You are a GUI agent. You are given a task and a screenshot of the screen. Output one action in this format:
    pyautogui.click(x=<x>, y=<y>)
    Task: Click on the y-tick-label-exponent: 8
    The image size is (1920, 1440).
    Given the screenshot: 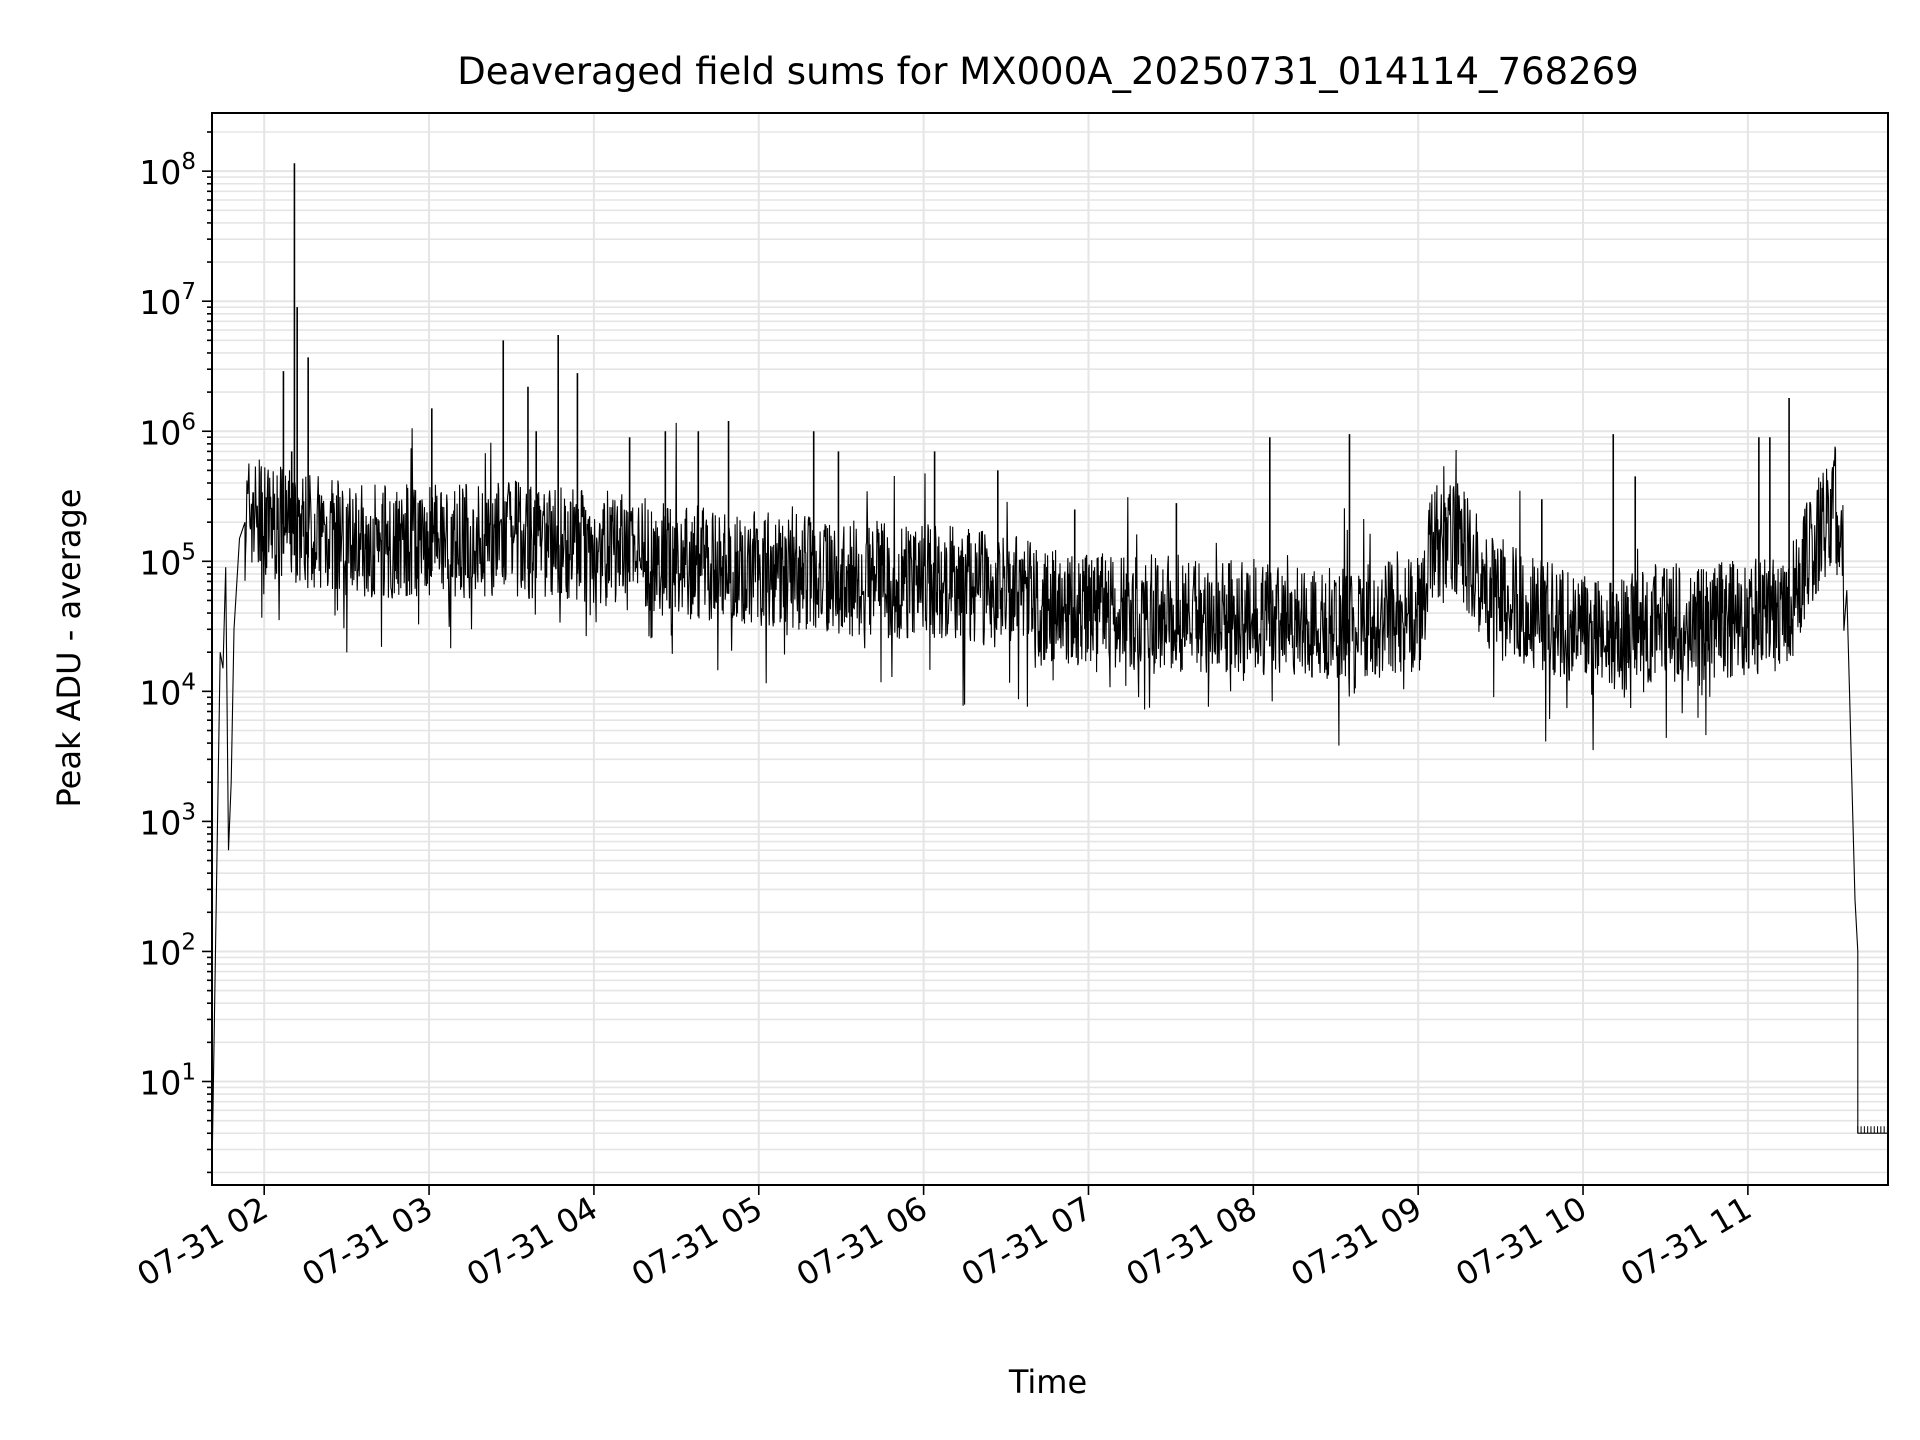 What is the action you would take?
    pyautogui.click(x=188, y=162)
    